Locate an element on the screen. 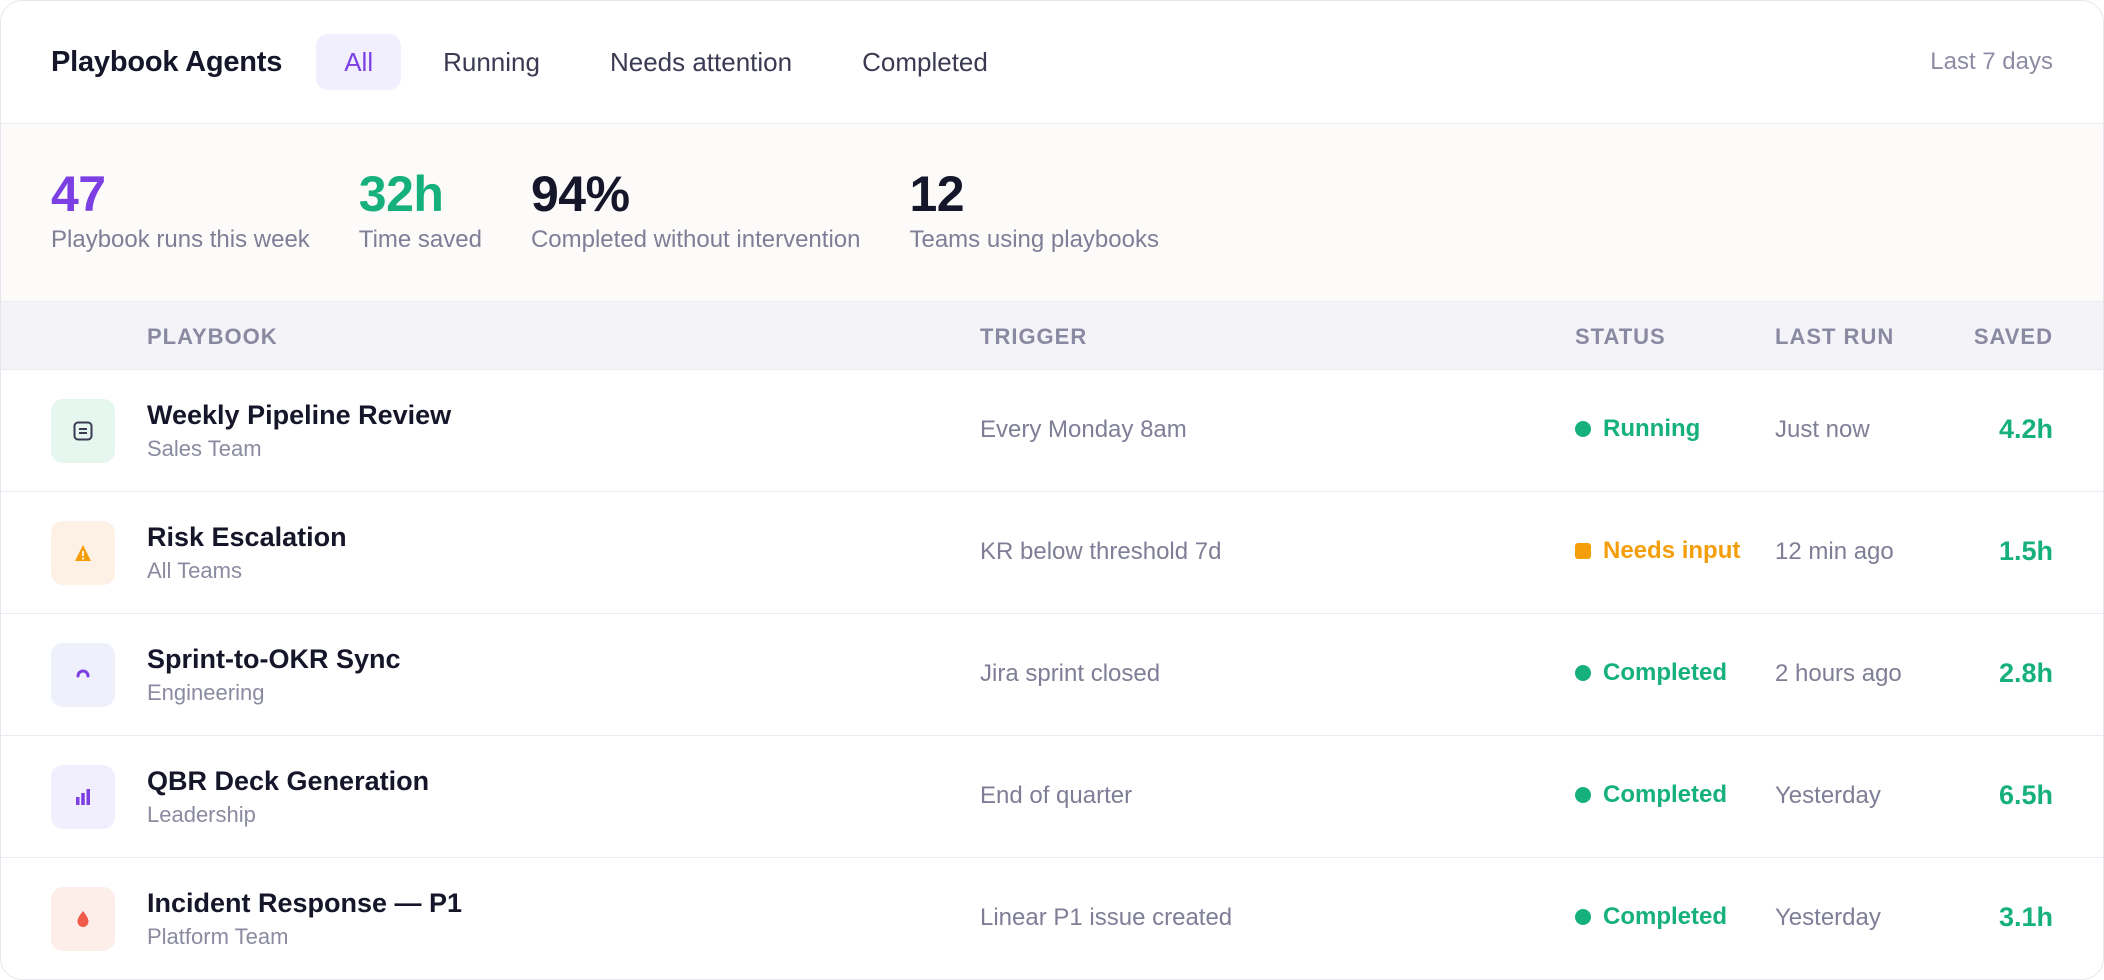 This screenshot has height=980, width=2104. stat-value: 94% is located at coordinates (580, 194).